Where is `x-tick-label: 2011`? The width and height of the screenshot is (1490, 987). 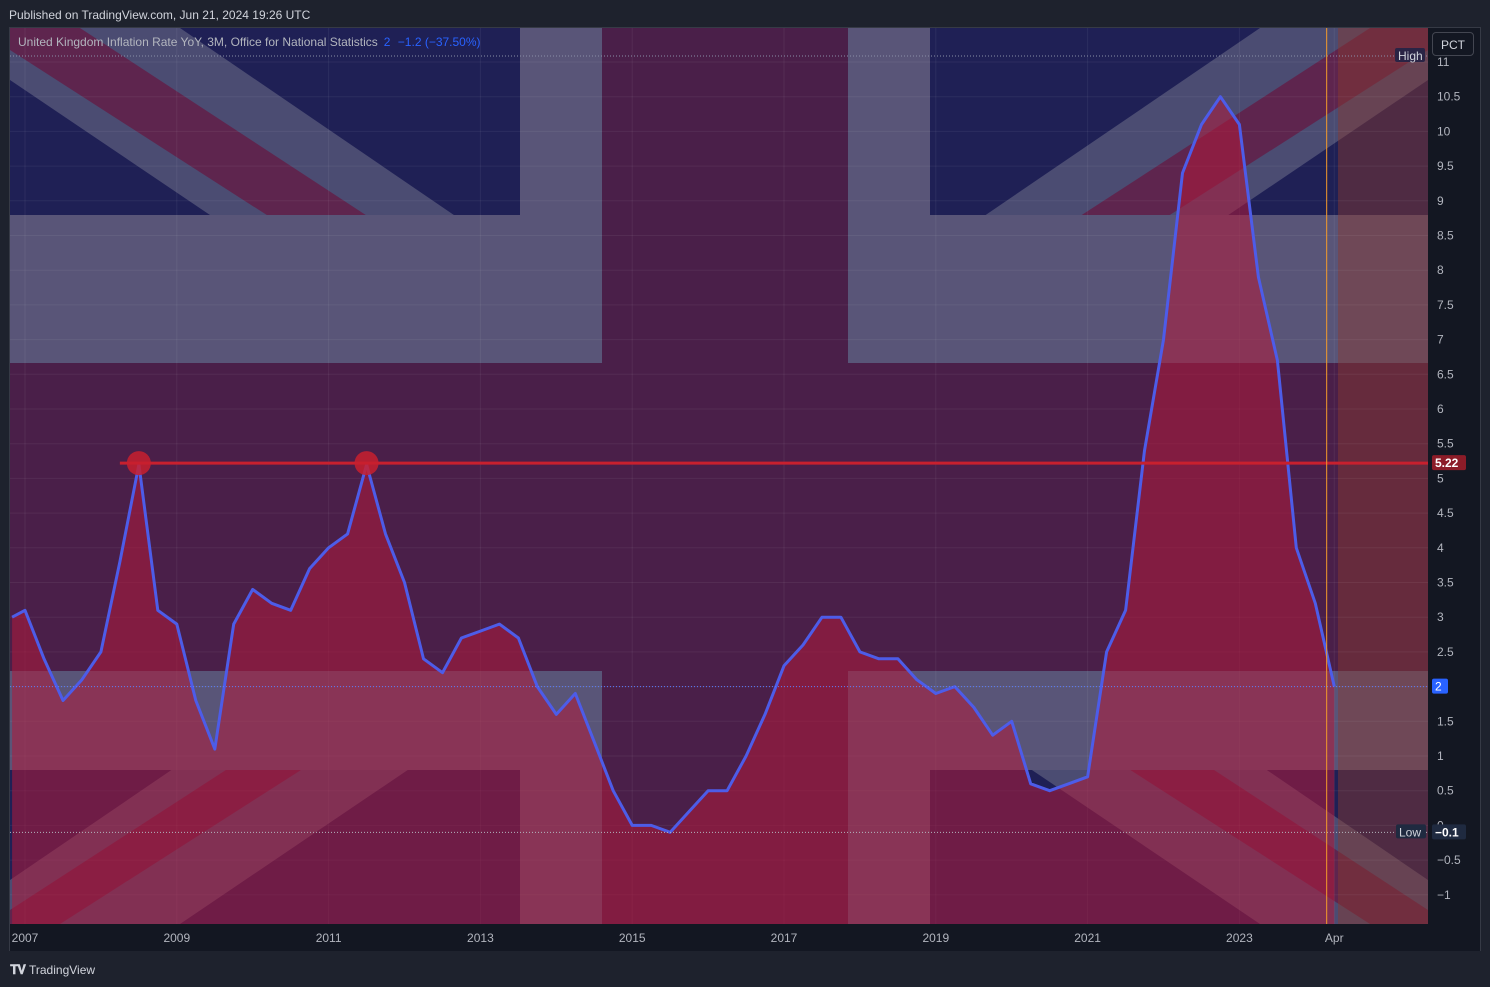 x-tick-label: 2011 is located at coordinates (329, 938).